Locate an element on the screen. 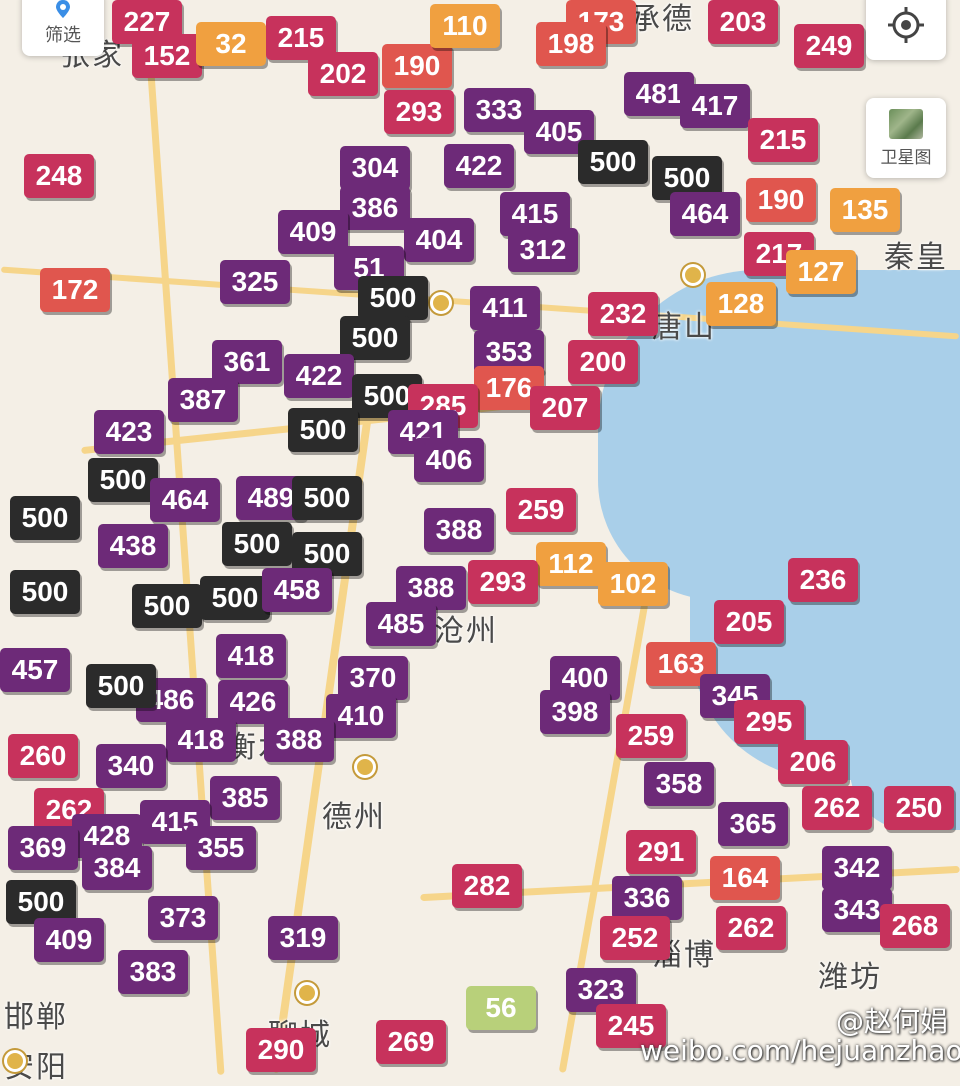  aqi-marker: 112 is located at coordinates (571, 564).